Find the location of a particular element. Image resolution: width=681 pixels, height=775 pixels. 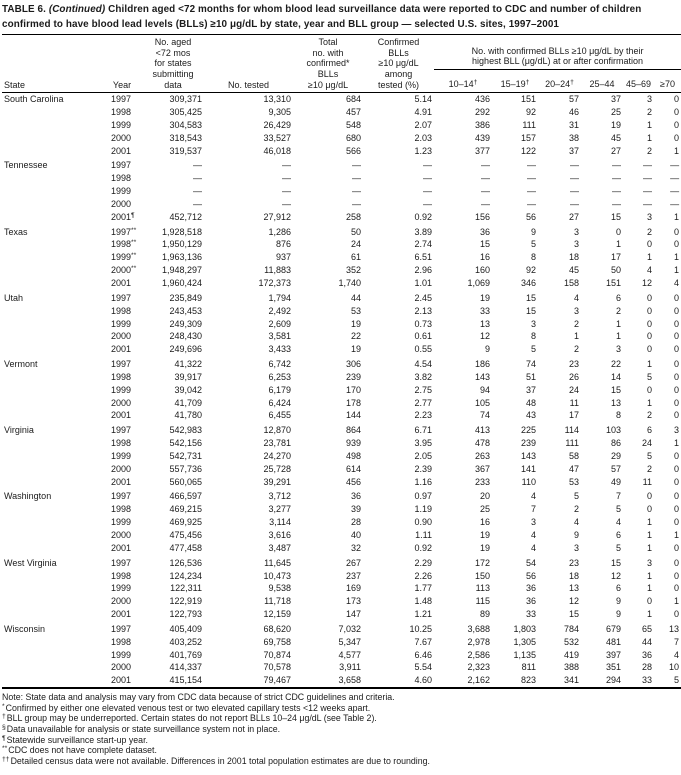

value-cell: 1,794 is located at coordinates (279, 297).